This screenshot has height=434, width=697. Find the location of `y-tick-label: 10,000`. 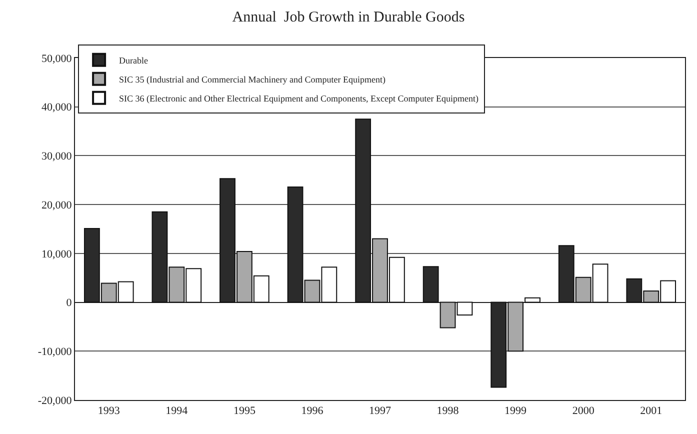

y-tick-label: 10,000 is located at coordinates (57, 254).